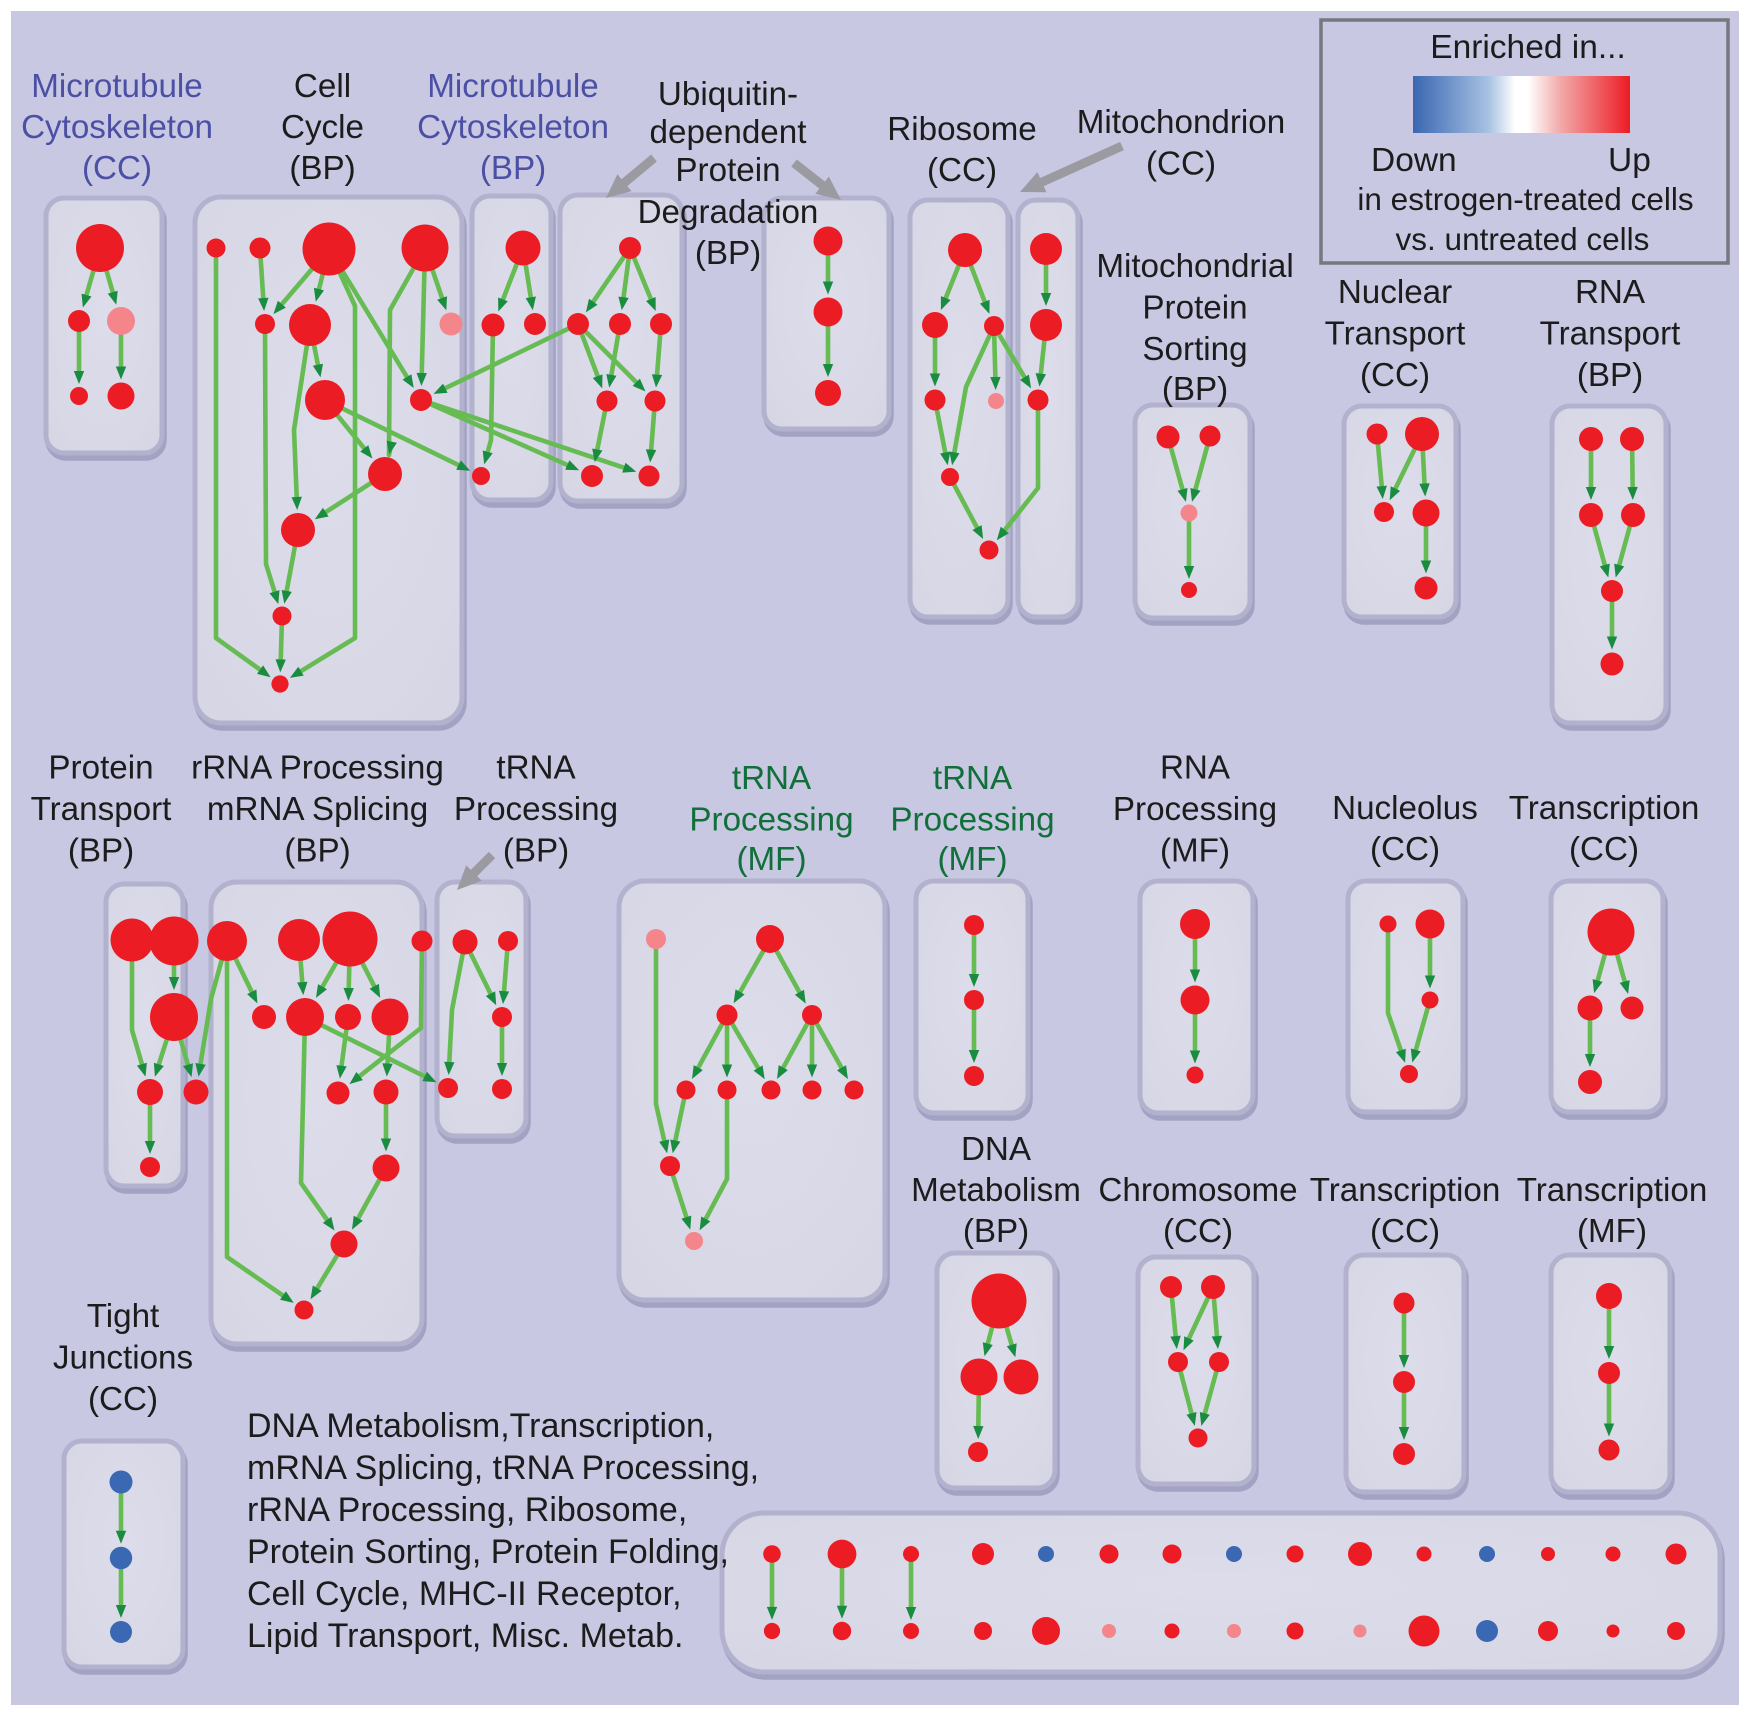  Describe the element at coordinates (728, 212) in the screenshot. I see `svg-text: Degradation` at that location.